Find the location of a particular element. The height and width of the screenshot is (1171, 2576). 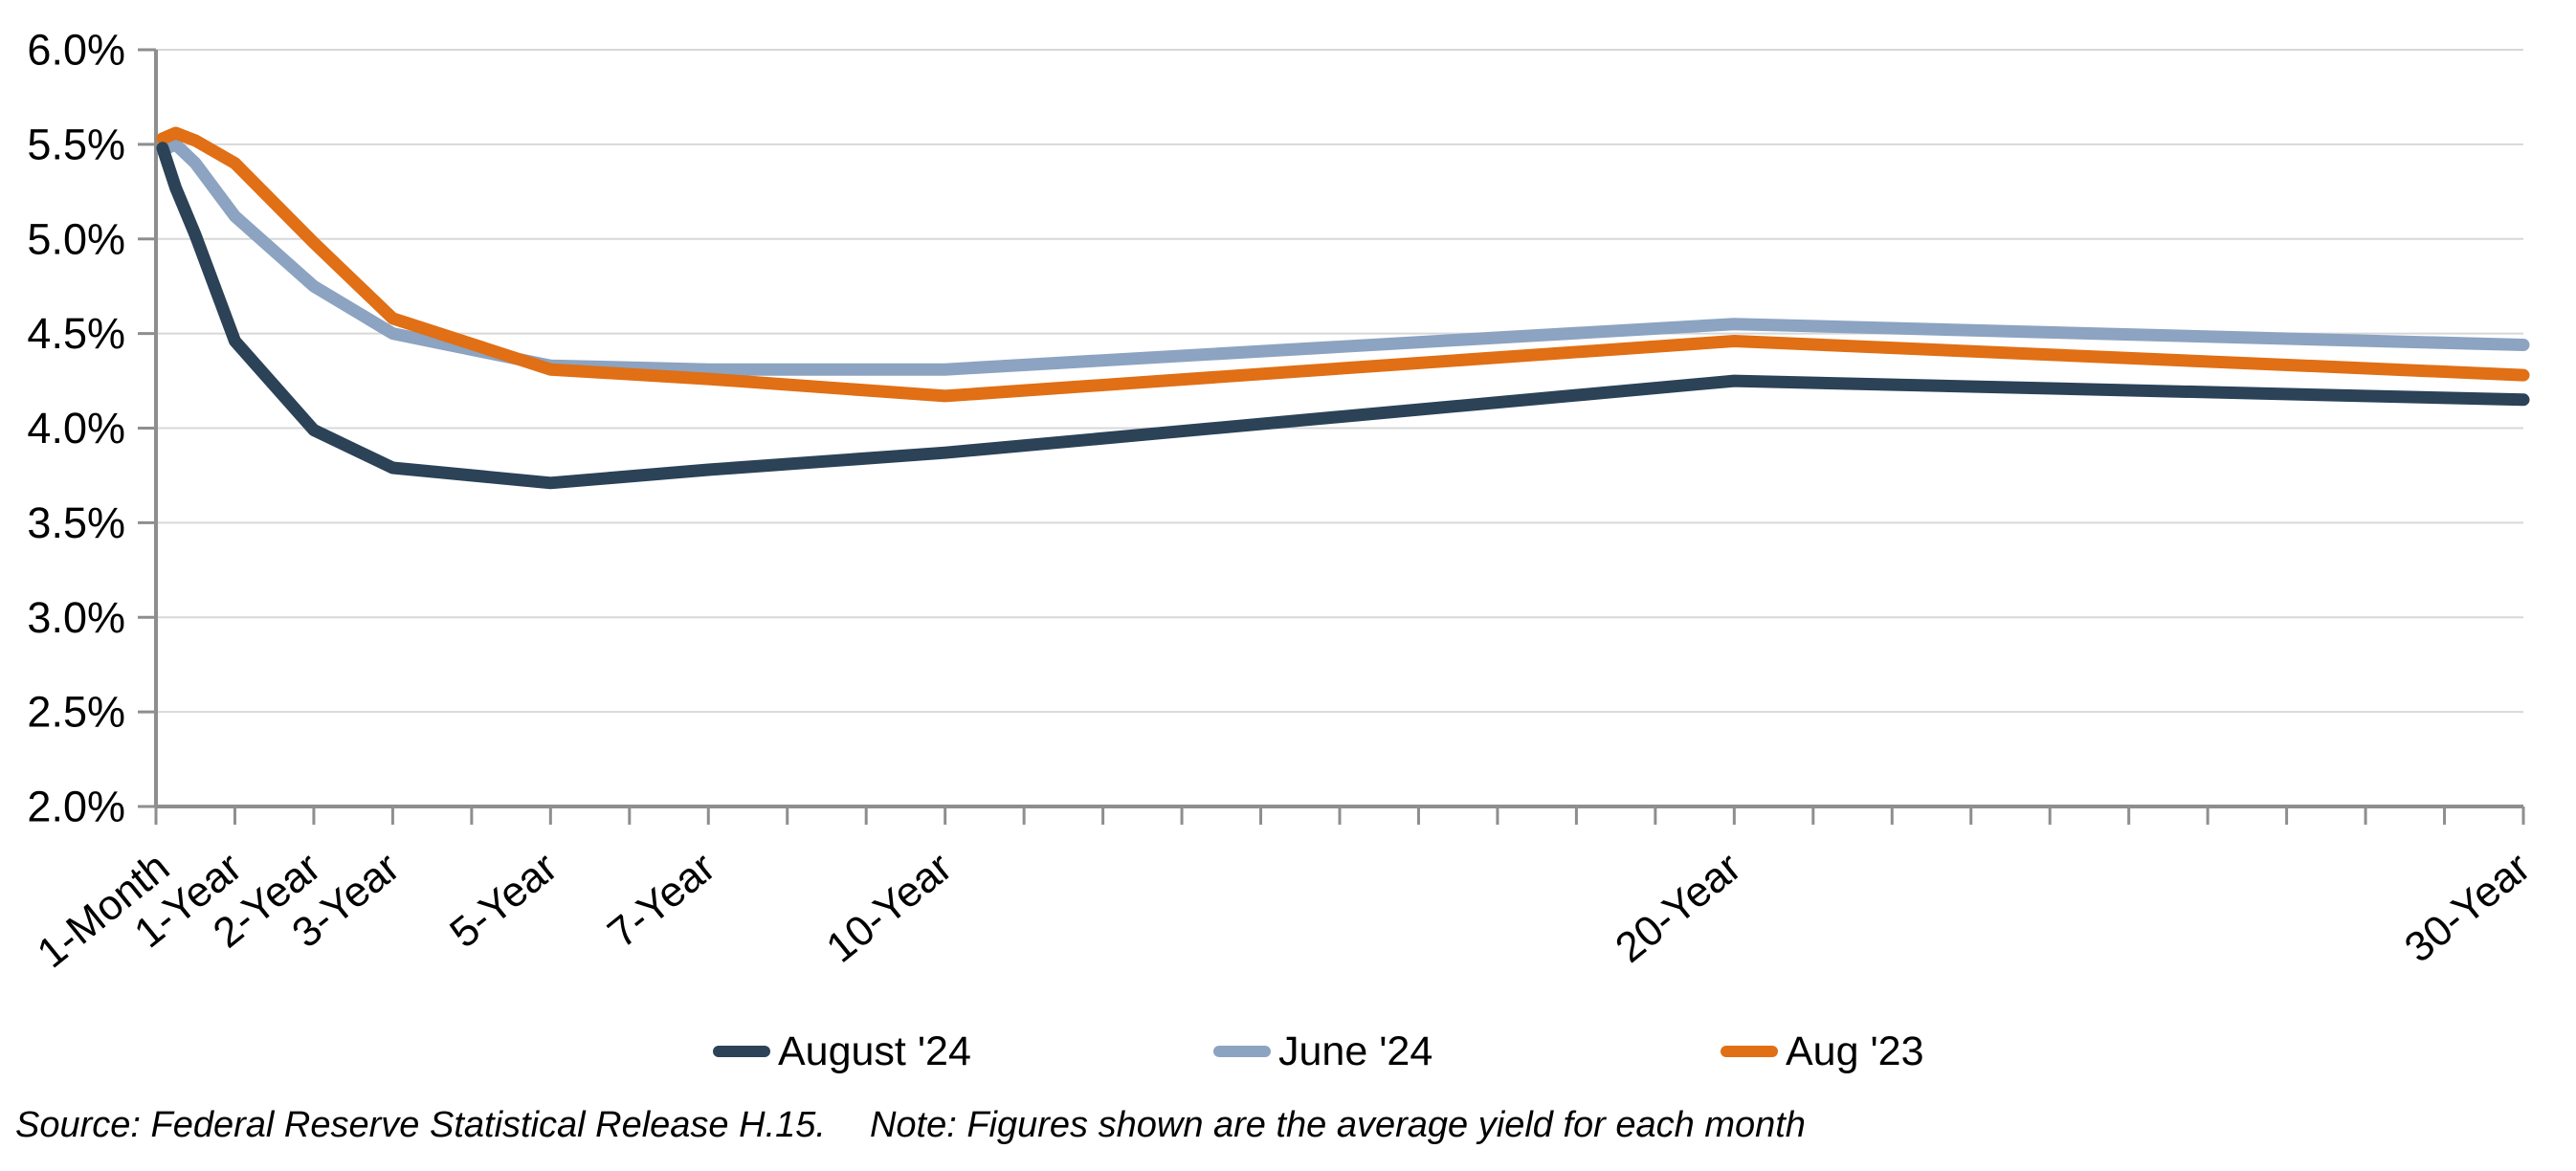

y-axis-labels: 6.0% 5.5% 5.0% 4.5% 4.0% 3.5% 3.0% 2.5% 2.0% is located at coordinates (76, 428).